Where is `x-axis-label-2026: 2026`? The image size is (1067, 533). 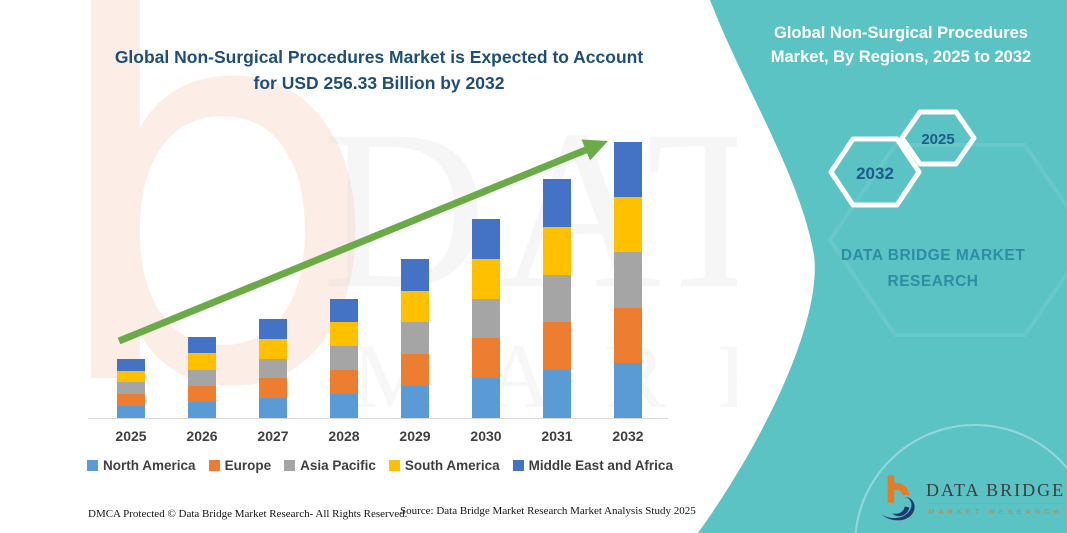
x-axis-label-2026: 2026 is located at coordinates (202, 436).